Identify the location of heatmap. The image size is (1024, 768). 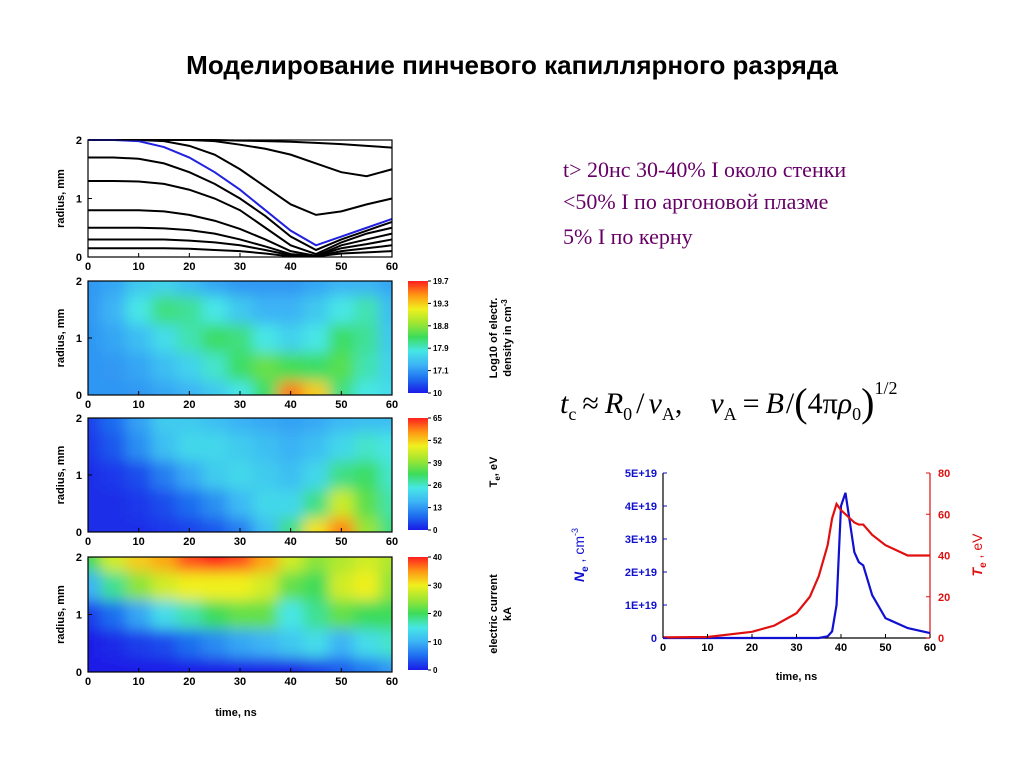
(240, 475).